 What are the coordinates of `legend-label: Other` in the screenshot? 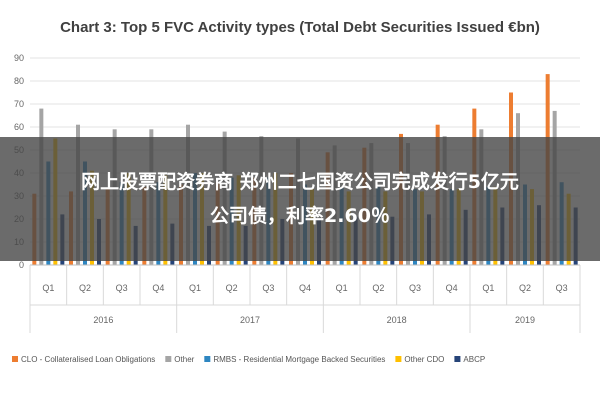 It's located at (184, 359).